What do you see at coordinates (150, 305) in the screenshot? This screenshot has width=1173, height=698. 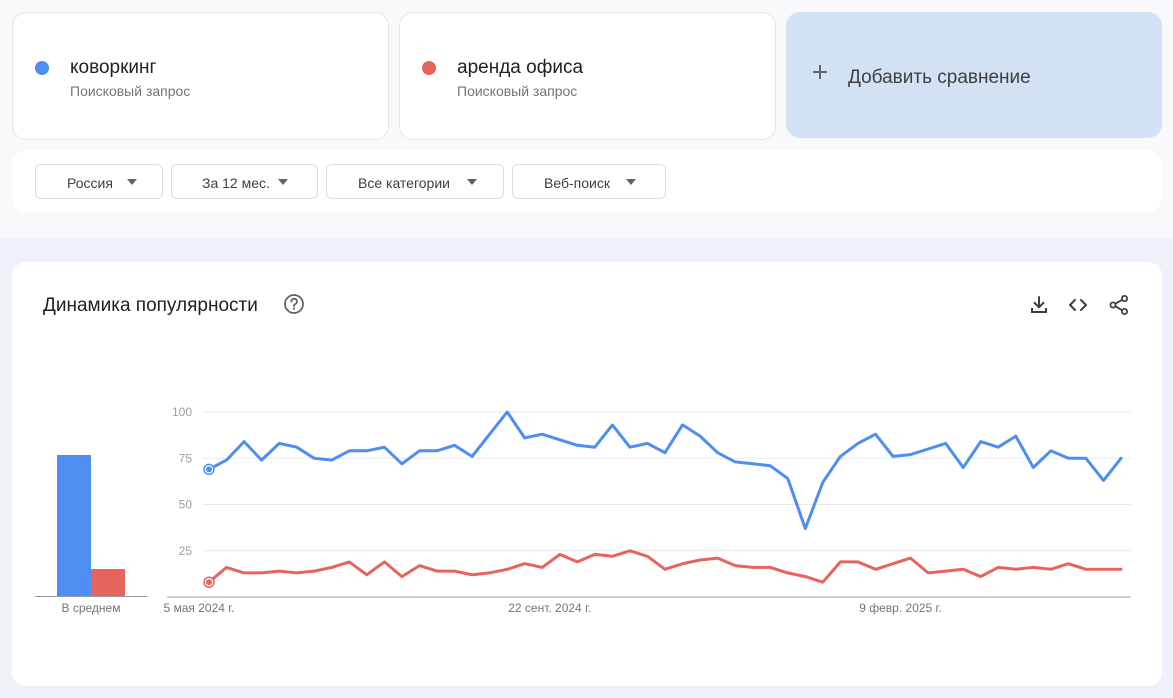 I see `chart-title: Динамика популярности` at bounding box center [150, 305].